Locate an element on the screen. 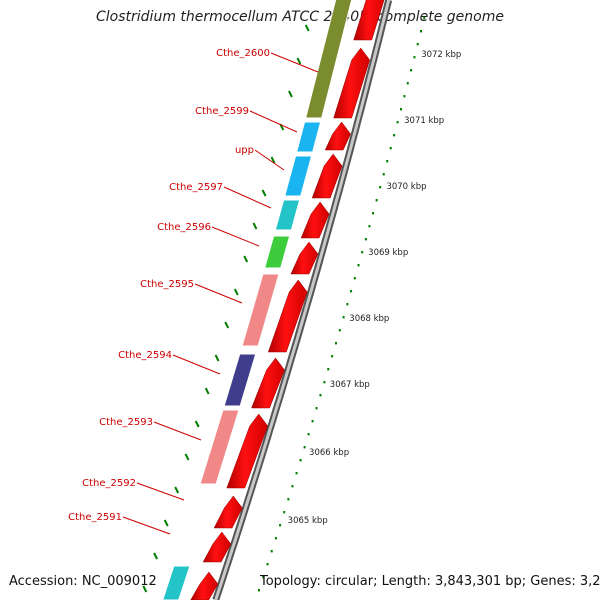 The width and height of the screenshot is (600, 600). scale-label: 3067 kbp is located at coordinates (350, 385).